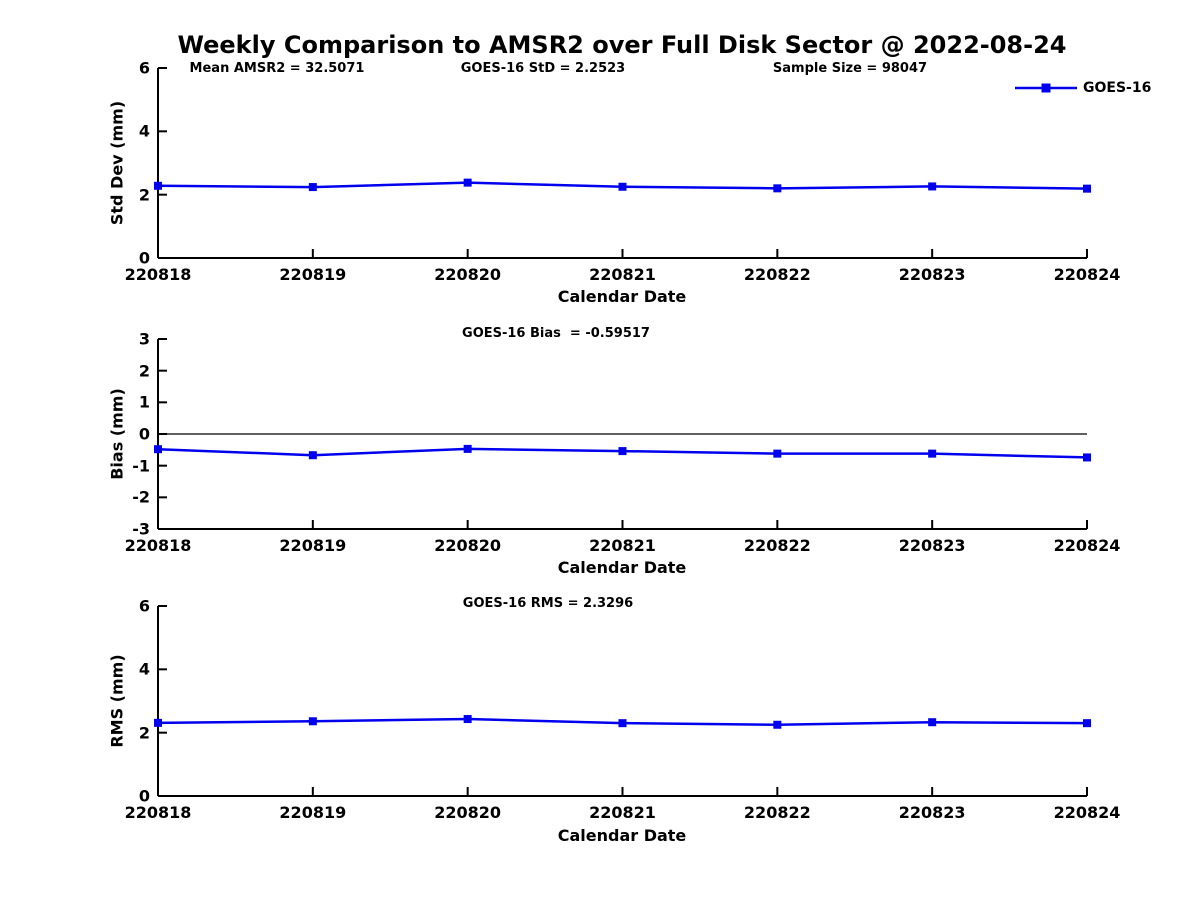 The width and height of the screenshot is (1200, 900). Describe the element at coordinates (543, 68) in the screenshot. I see `annotation-goes16-std: GOES-16 StD = 2.2523` at that location.